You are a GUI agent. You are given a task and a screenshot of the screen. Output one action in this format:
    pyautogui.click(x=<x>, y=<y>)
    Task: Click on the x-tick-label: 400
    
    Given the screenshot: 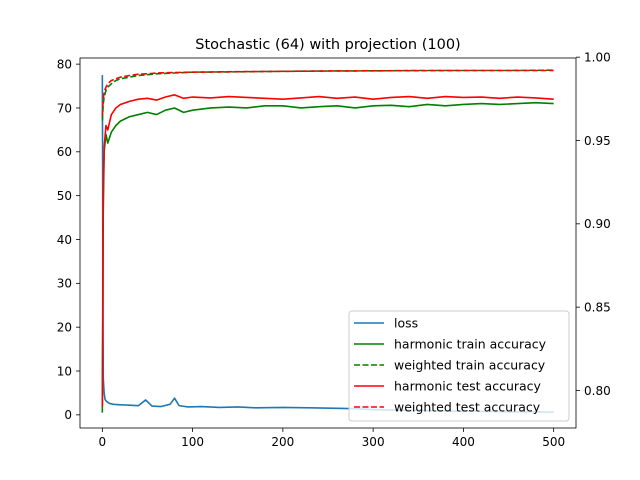 What is the action you would take?
    pyautogui.click(x=463, y=442)
    